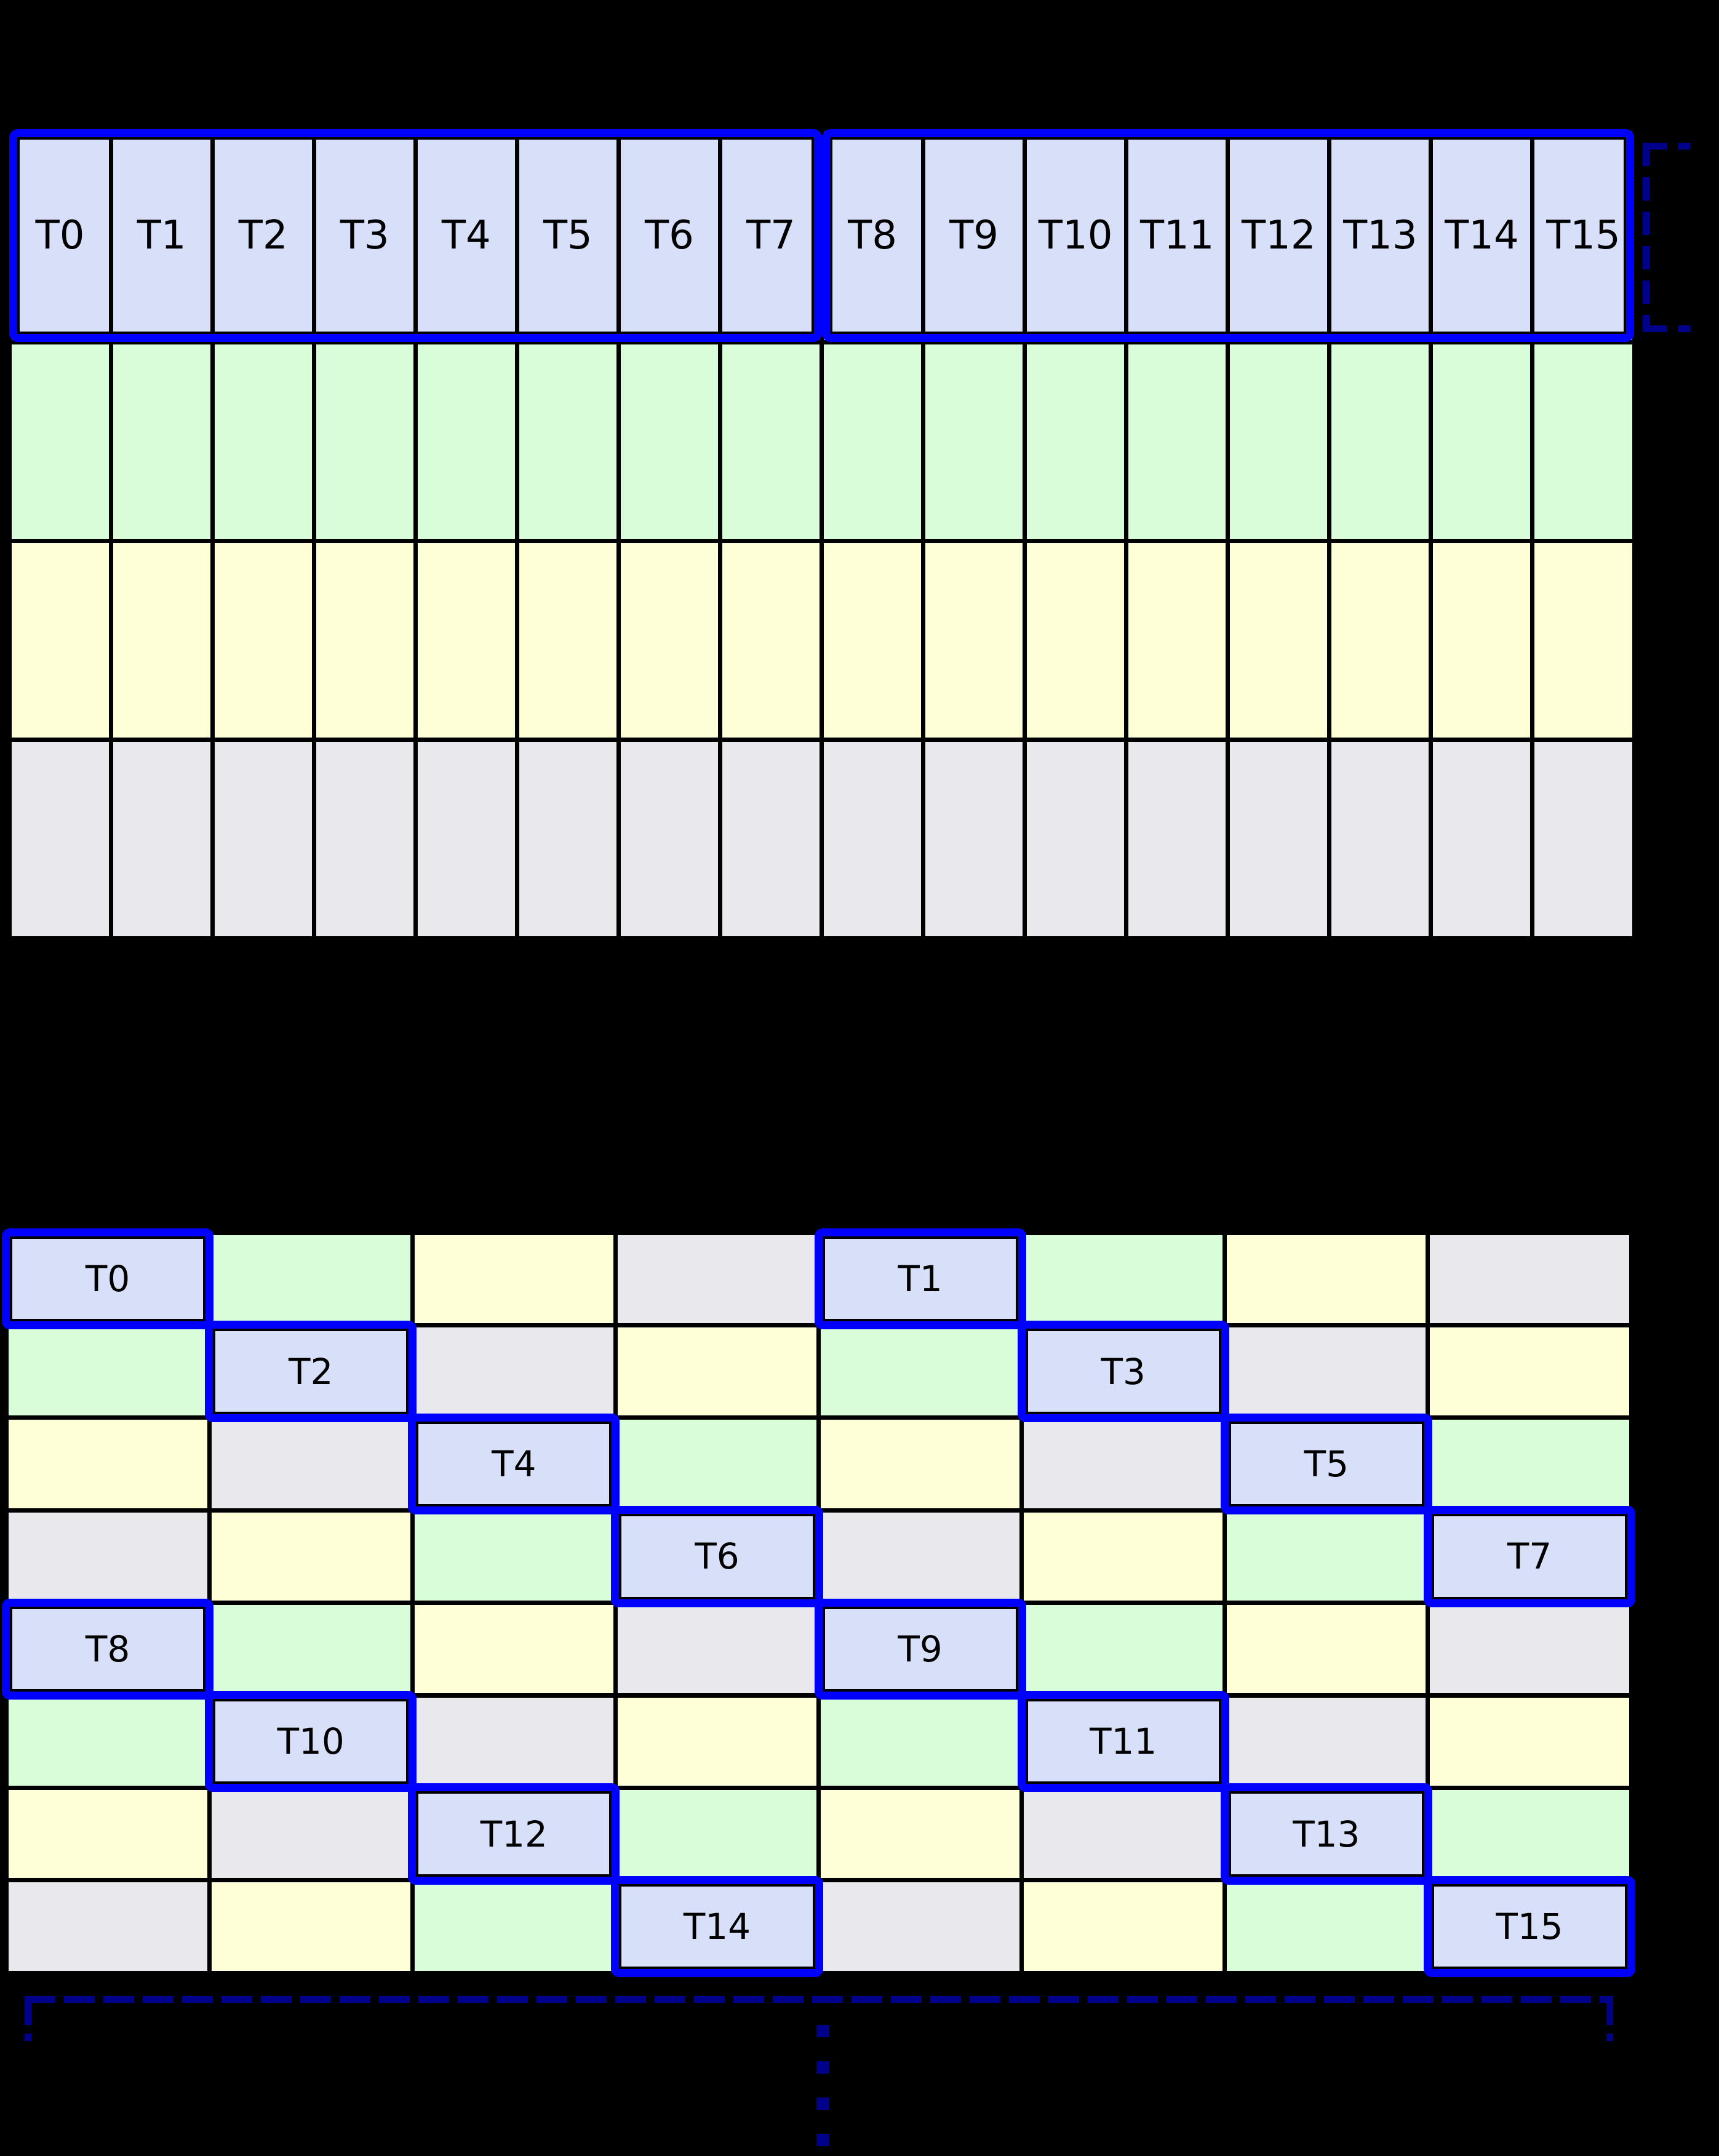 The image size is (1719, 2156). Describe the element at coordinates (1123, 1556) in the screenshot. I see `bottom-grid-cell-r3-c5` at that location.